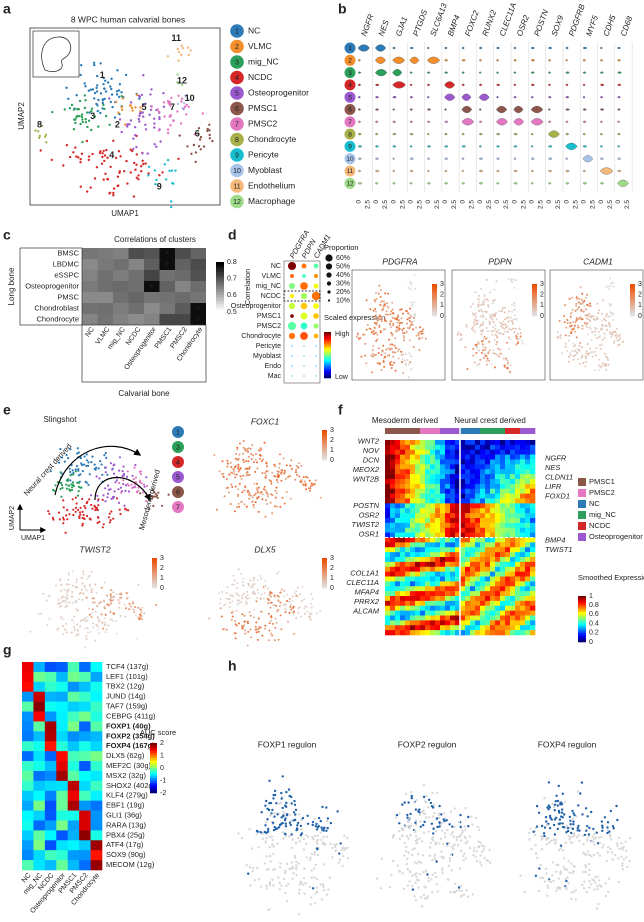  I want to click on axis-tick: 0, so click(566, 202).